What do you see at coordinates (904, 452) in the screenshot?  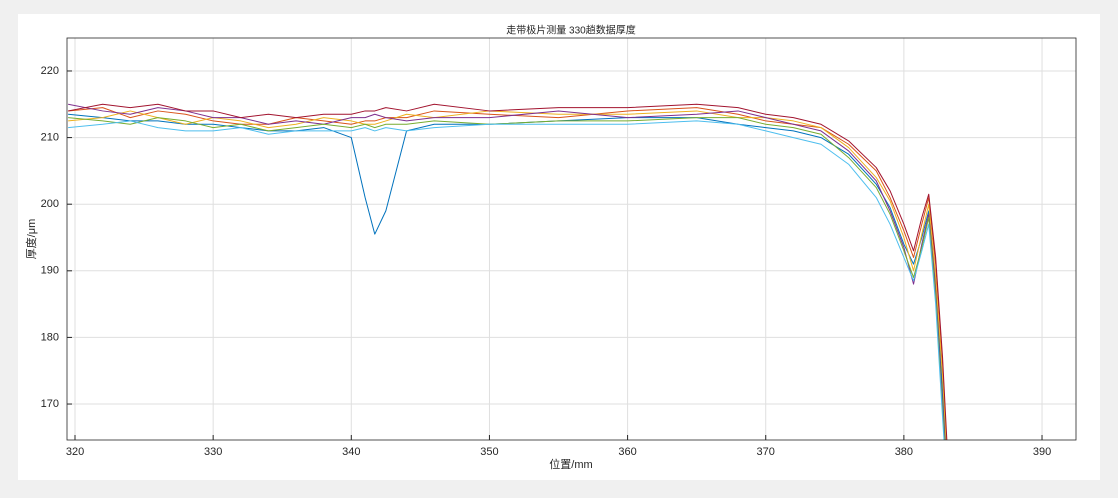 I see `x-tick-label: 380` at bounding box center [904, 452].